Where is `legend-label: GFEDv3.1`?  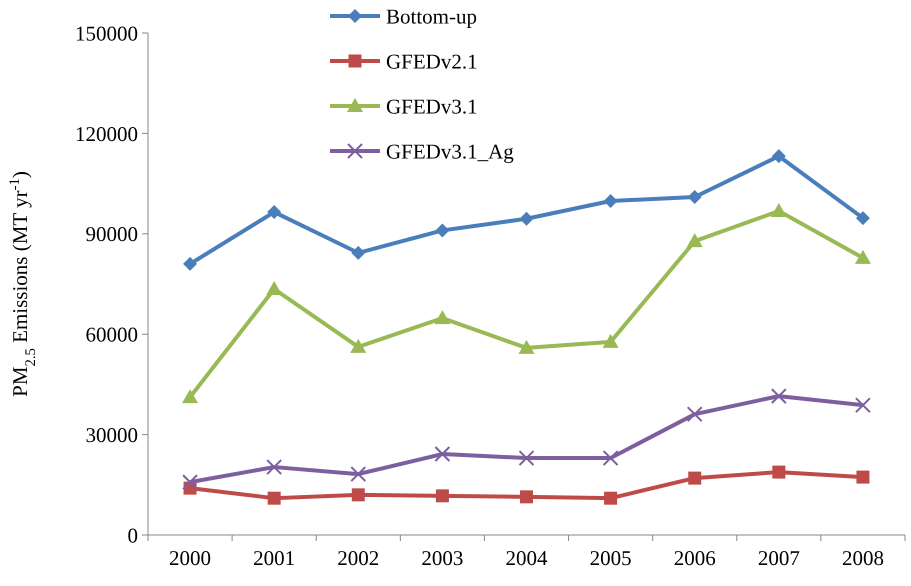 legend-label: GFEDv3.1 is located at coordinates (432, 106).